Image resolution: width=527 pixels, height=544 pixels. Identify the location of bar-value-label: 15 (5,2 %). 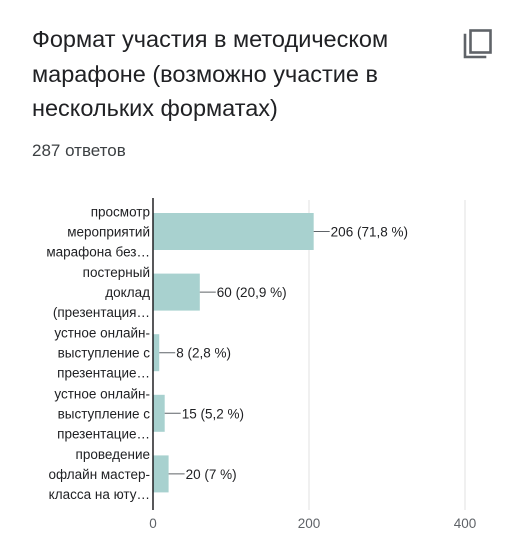
(213, 413).